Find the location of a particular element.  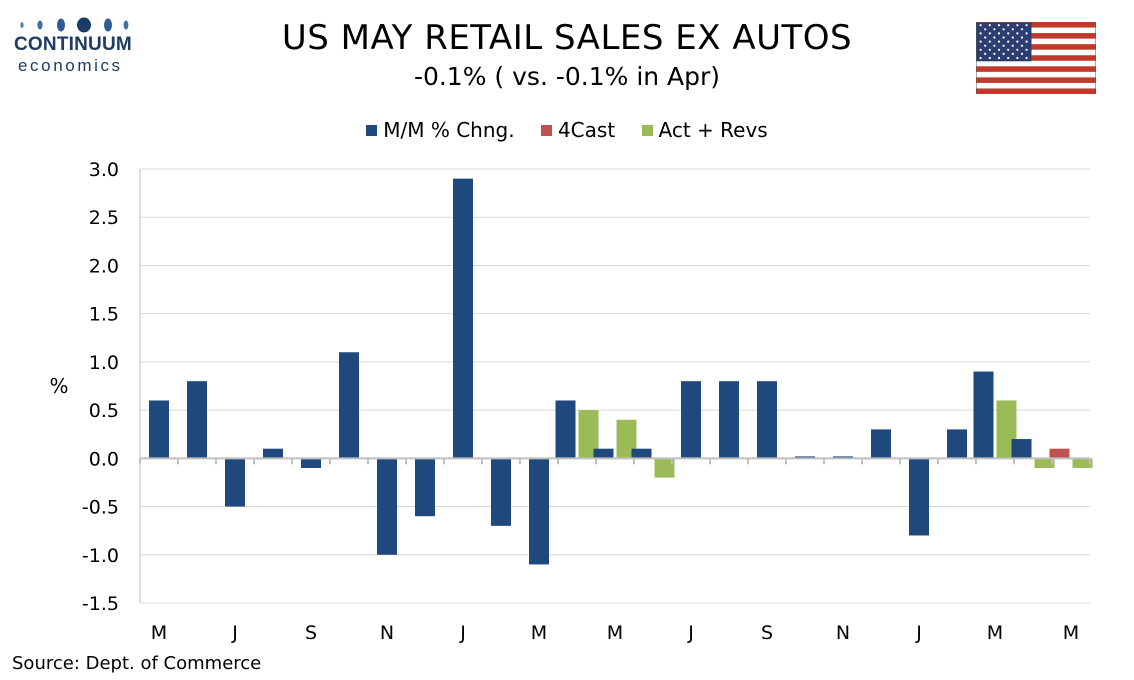

legend-item-act: Act + Revs is located at coordinates (704, 130).